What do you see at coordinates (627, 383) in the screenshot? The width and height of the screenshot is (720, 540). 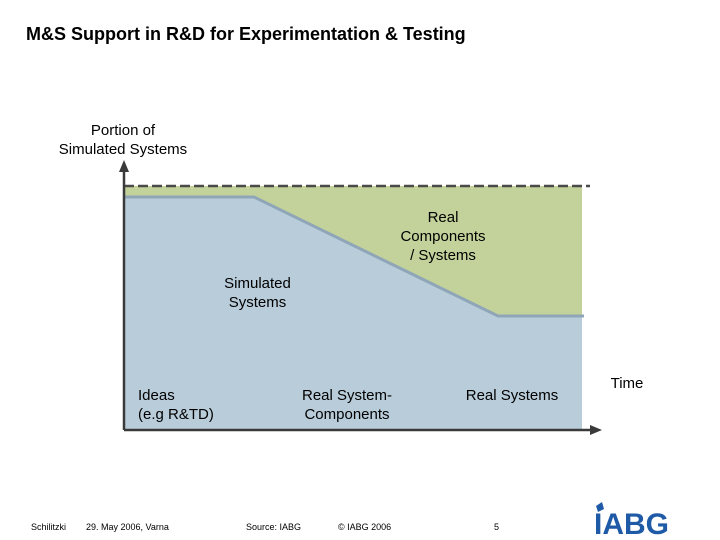 I see `x-axis-label: Time` at bounding box center [627, 383].